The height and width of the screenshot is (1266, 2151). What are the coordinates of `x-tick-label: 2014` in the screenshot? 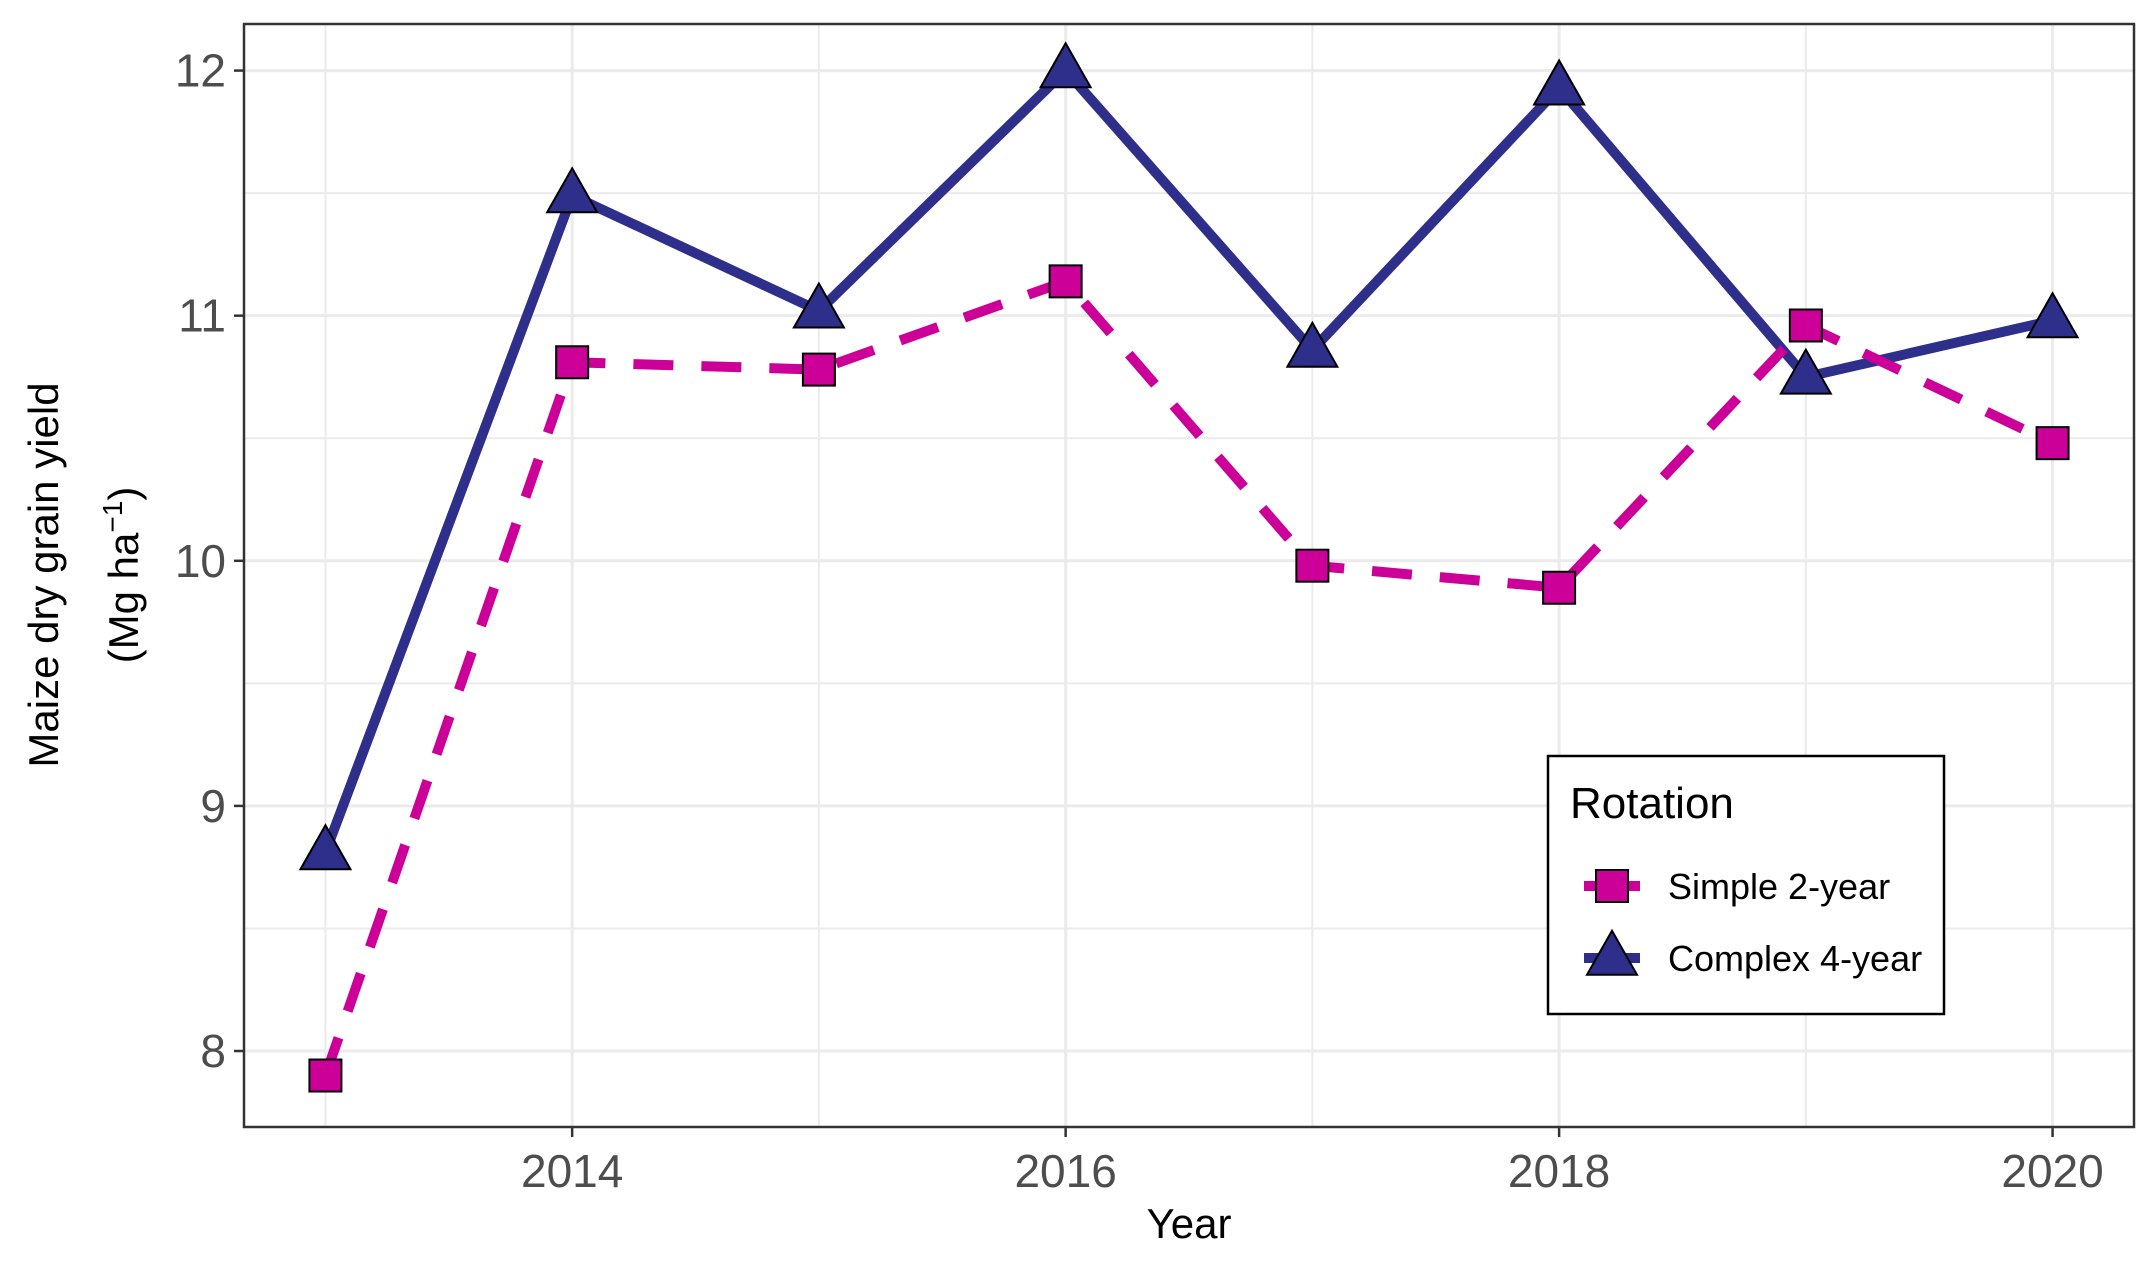 It's located at (572, 1171).